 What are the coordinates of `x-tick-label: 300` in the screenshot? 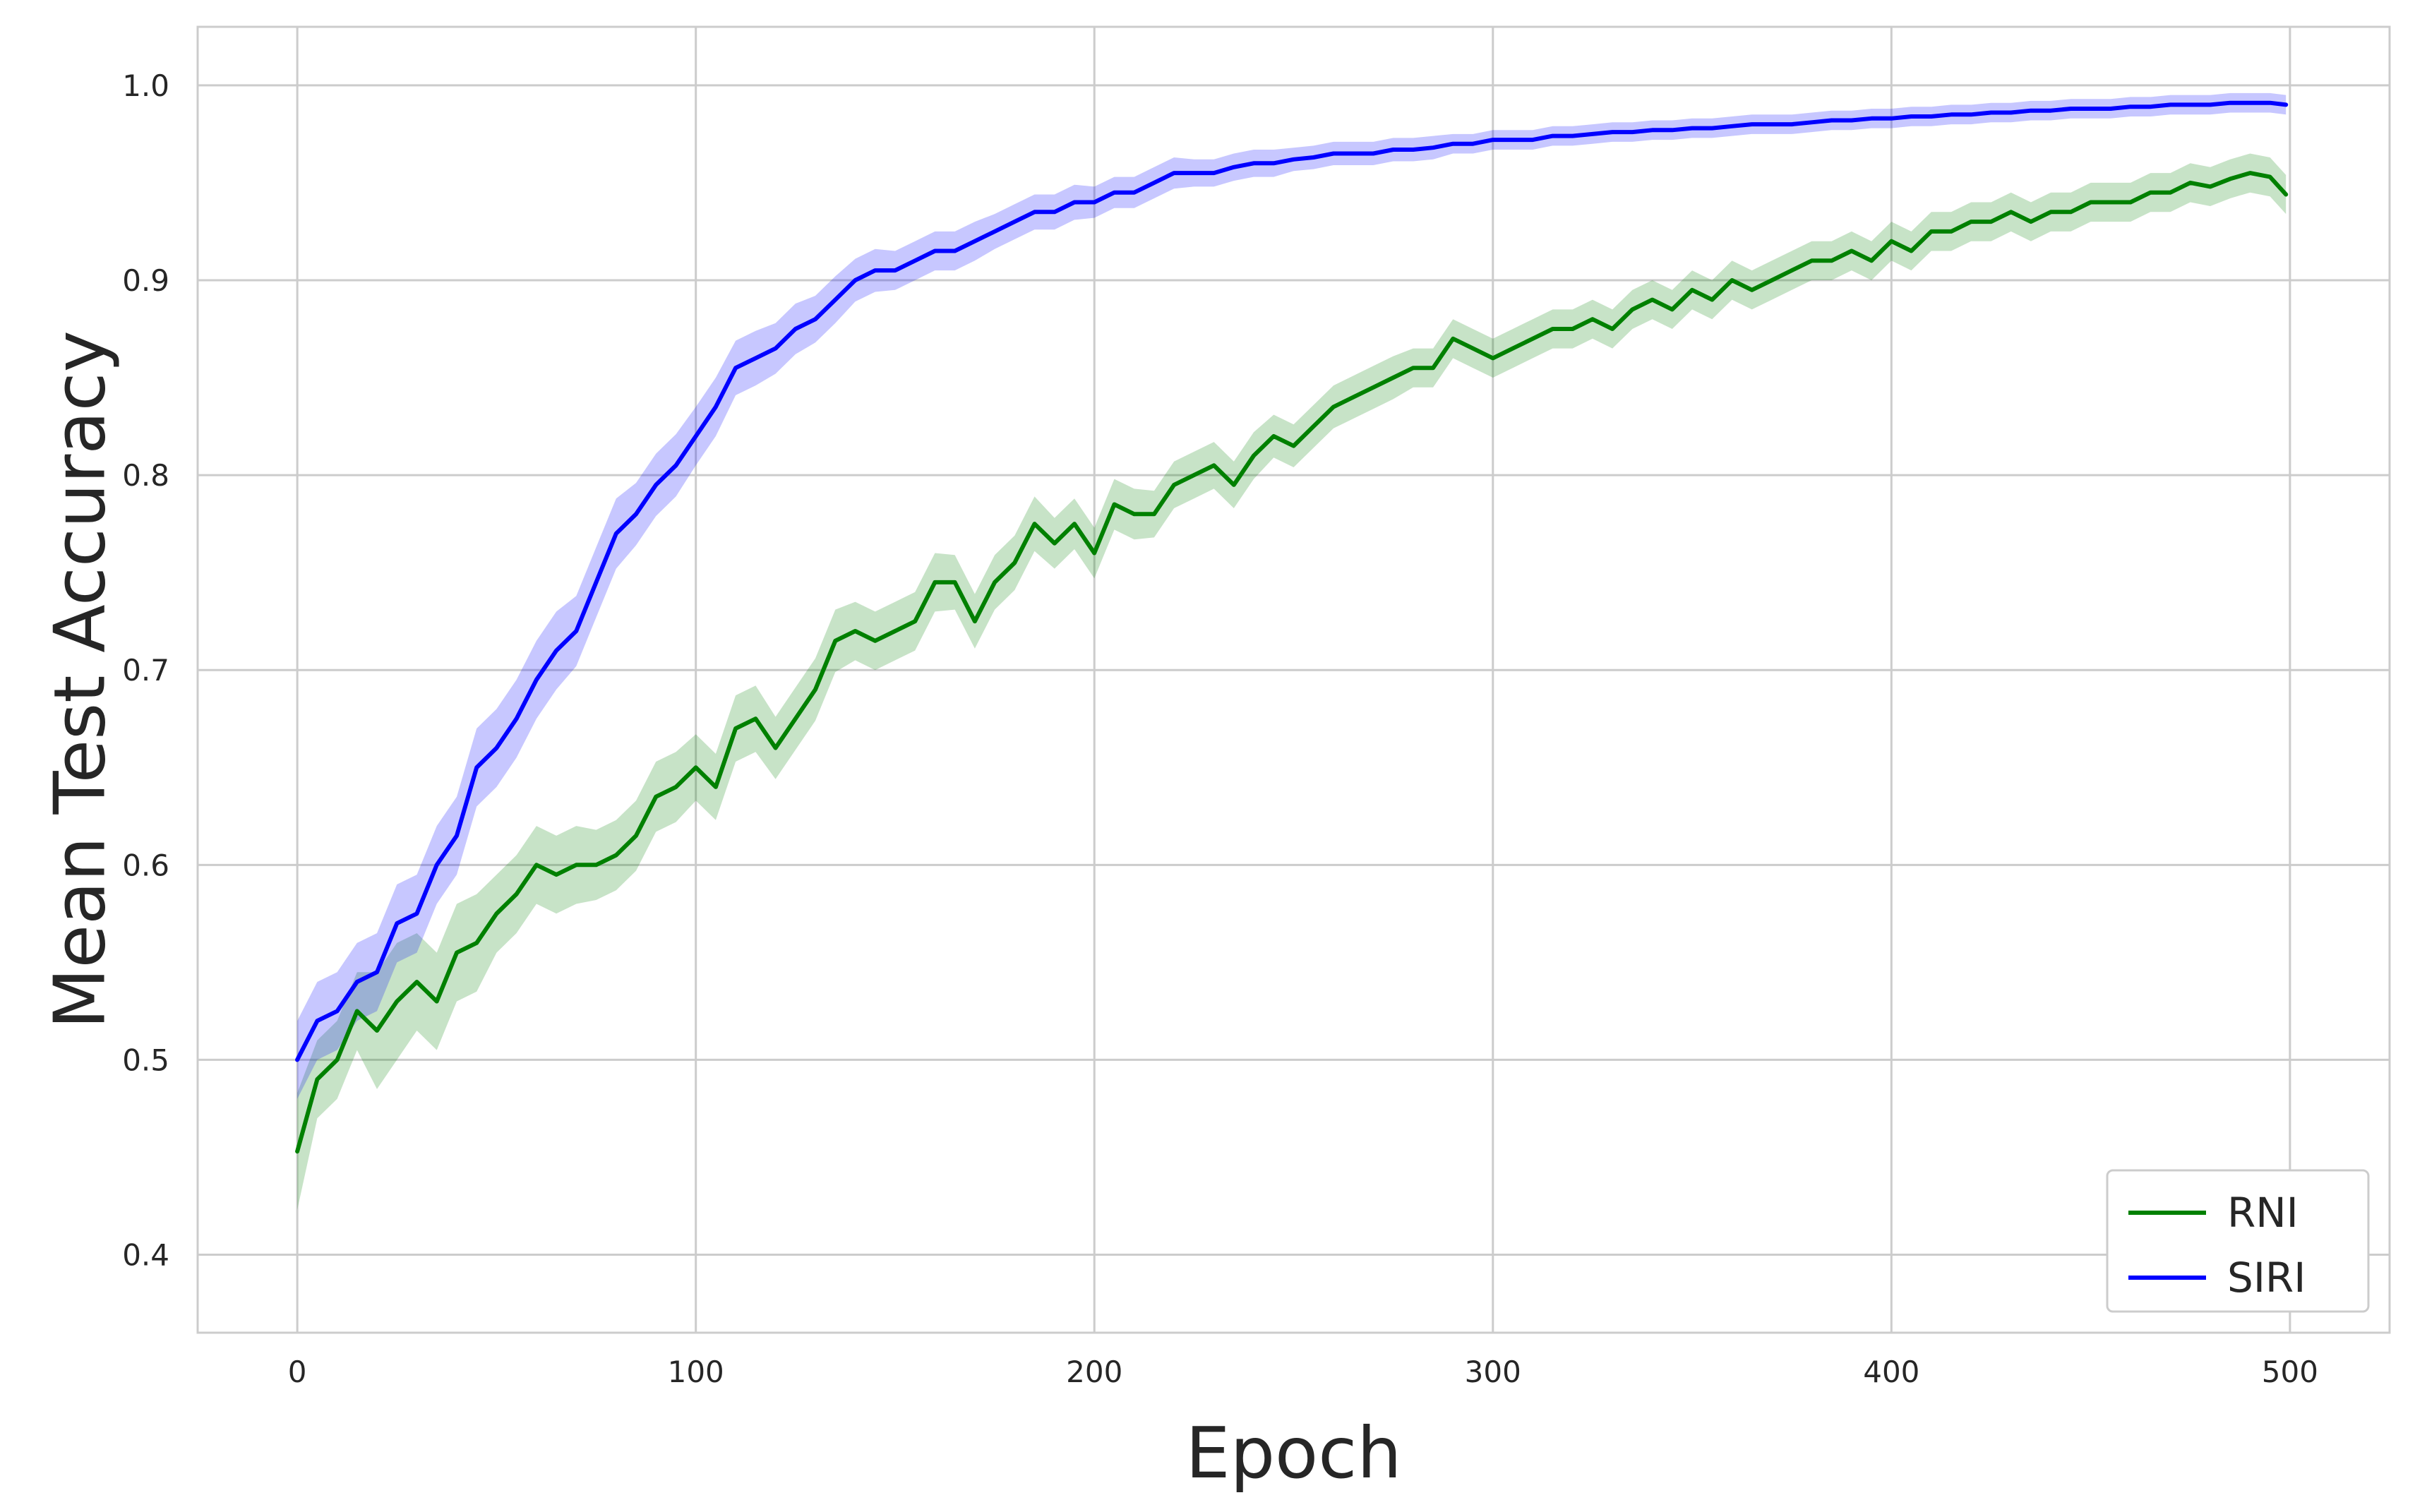 It's located at (1493, 1372).